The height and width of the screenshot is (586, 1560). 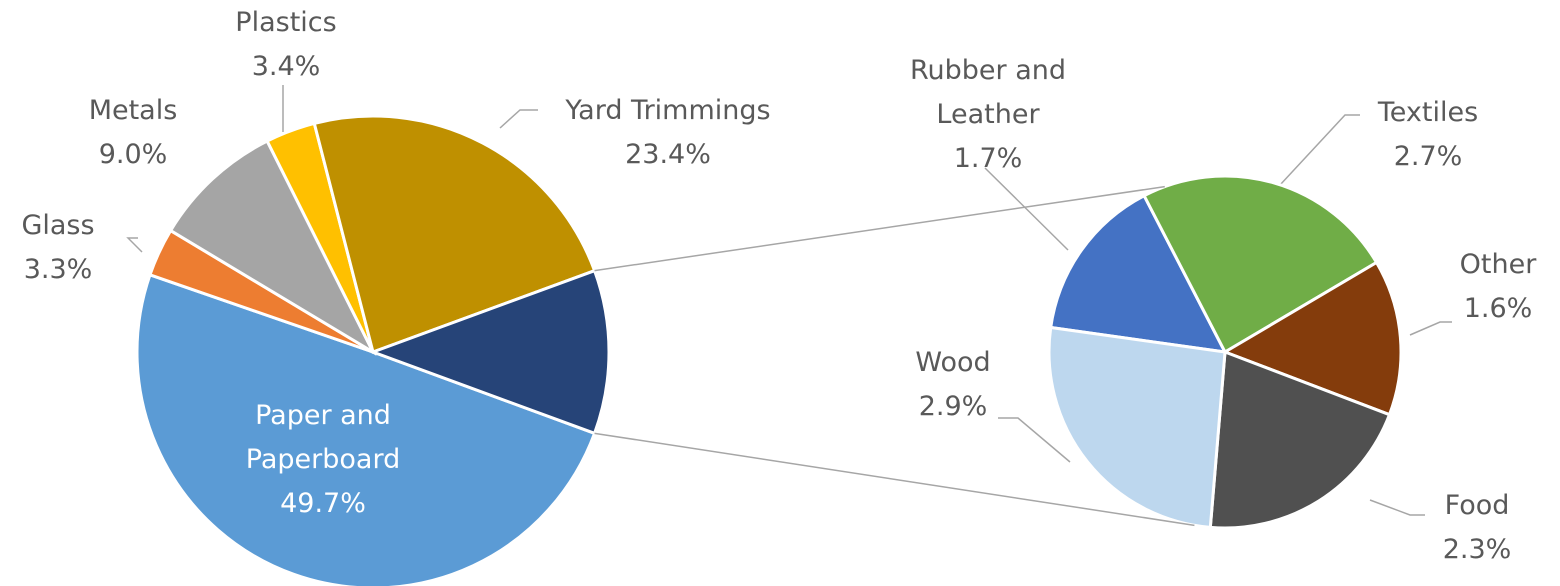 I want to click on category-label: Metals, so click(x=133, y=110).